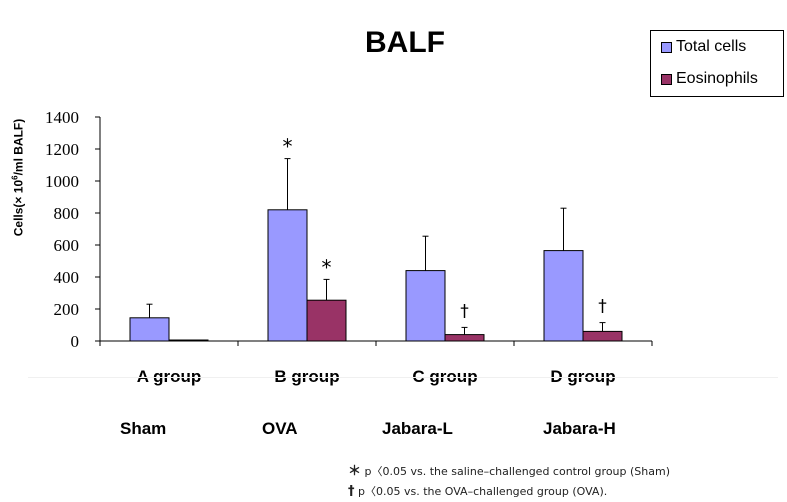  I want to click on y-axis-label: Cells(× 106/ml BALF), so click(18, 178).